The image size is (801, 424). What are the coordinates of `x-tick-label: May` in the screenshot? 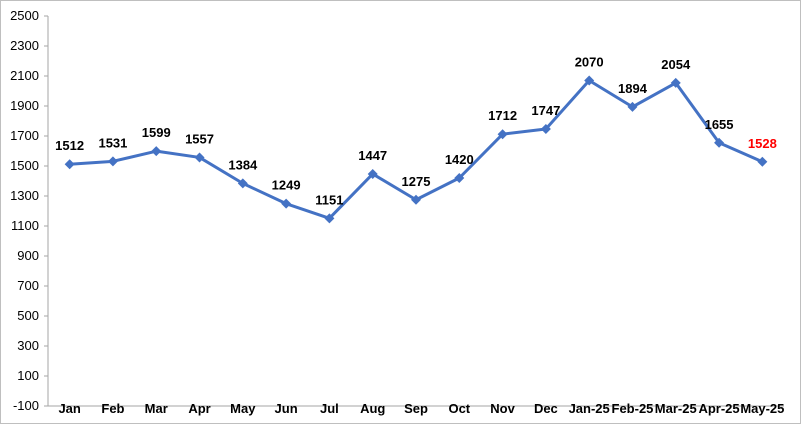 It's located at (243, 408).